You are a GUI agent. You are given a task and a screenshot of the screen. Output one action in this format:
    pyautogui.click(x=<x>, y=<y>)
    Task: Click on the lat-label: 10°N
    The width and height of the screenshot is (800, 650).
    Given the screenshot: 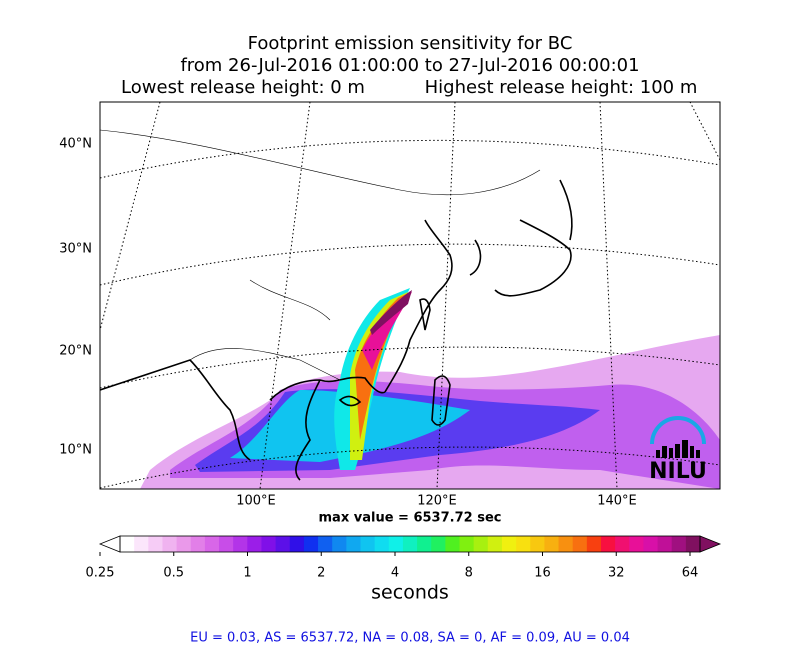 What is the action you would take?
    pyautogui.click(x=75, y=450)
    